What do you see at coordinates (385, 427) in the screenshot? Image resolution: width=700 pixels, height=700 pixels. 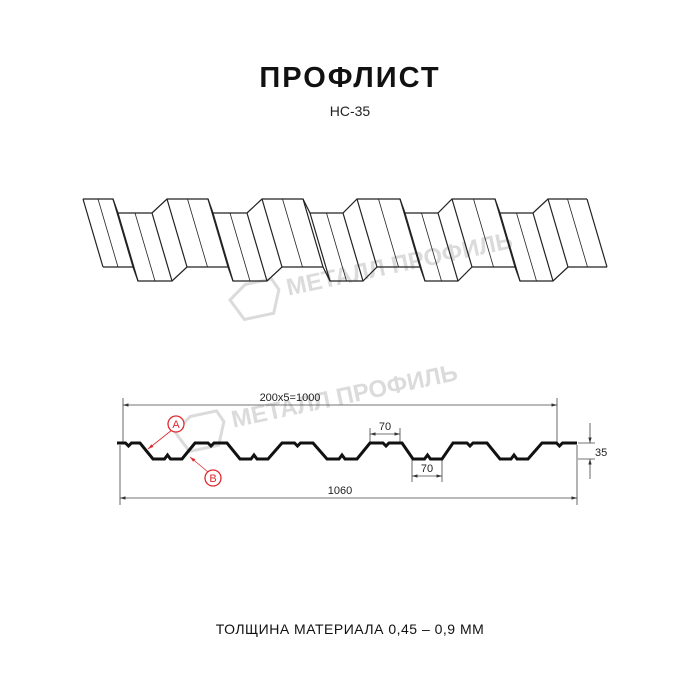 I see `dim-top-70-label: 70` at bounding box center [385, 427].